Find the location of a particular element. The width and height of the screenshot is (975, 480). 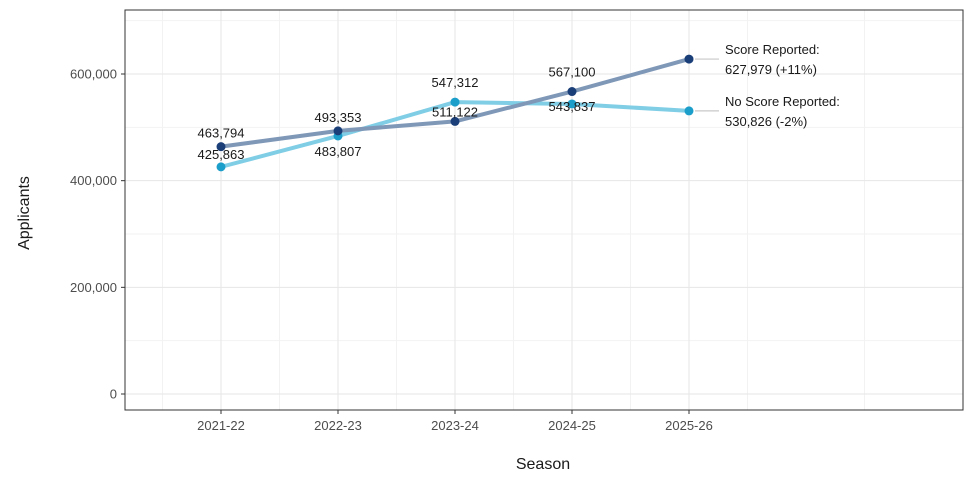

x-tick-label: 2021-22 is located at coordinates (221, 425).